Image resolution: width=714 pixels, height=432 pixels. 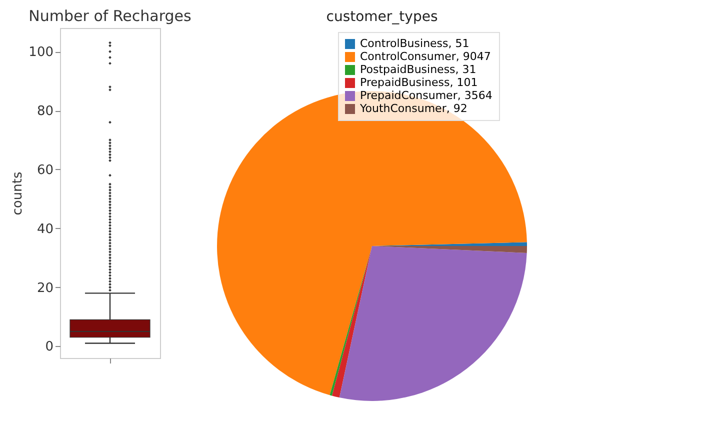 I want to click on pie-slice, so click(x=433, y=323).